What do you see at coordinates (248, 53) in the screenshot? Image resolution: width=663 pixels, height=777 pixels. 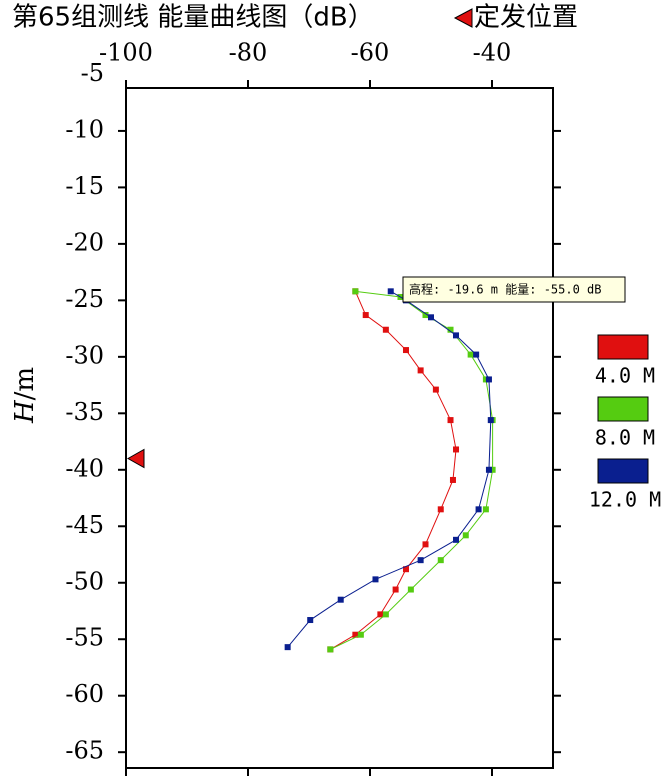 I see `x-tick-label: -80` at bounding box center [248, 53].